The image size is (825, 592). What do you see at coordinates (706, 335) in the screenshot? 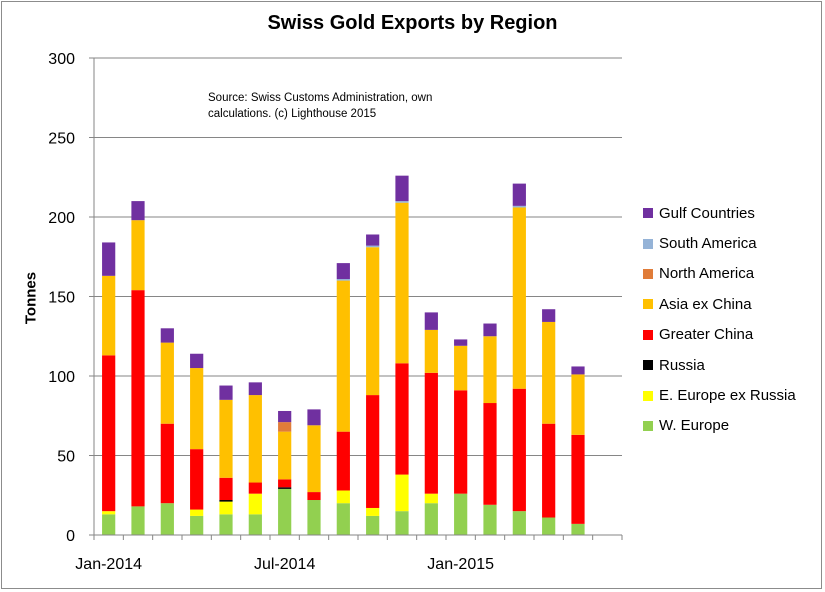
I see `legend-label: Greater China` at bounding box center [706, 335].